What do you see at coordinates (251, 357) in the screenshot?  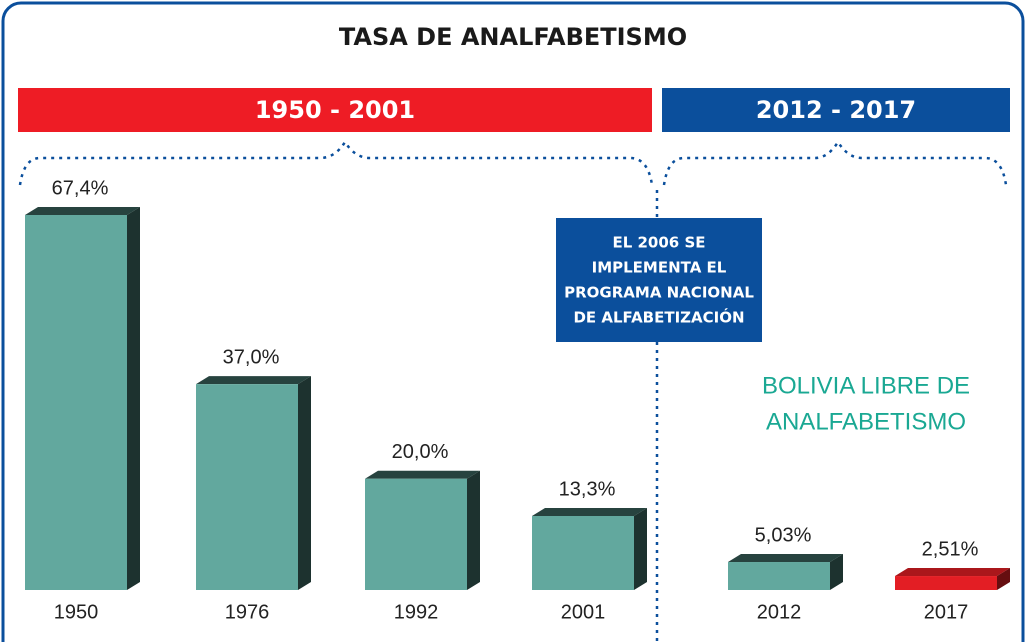 I see `value-label: 37,0%` at bounding box center [251, 357].